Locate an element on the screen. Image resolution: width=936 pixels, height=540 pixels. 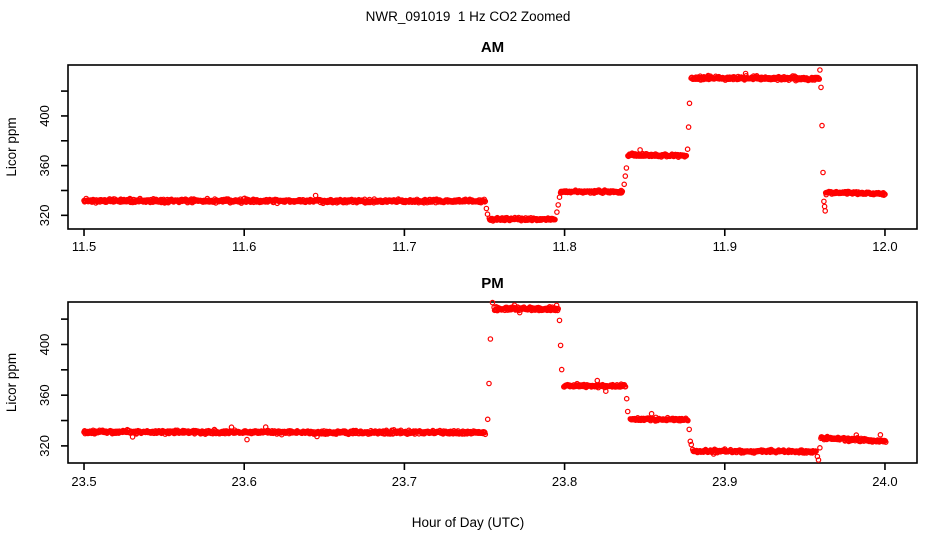
x-tick-label-pm: 23.8 is located at coordinates (564, 481).